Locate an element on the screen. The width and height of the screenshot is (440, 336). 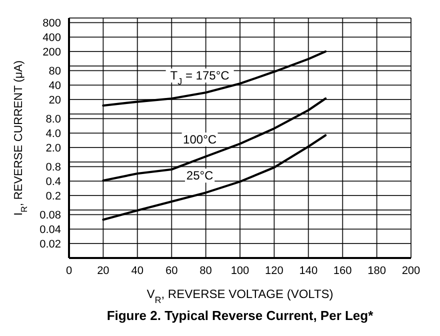
text: Figure 2. Typical Reverse Current, Per Leg* is located at coordinates (240, 315).